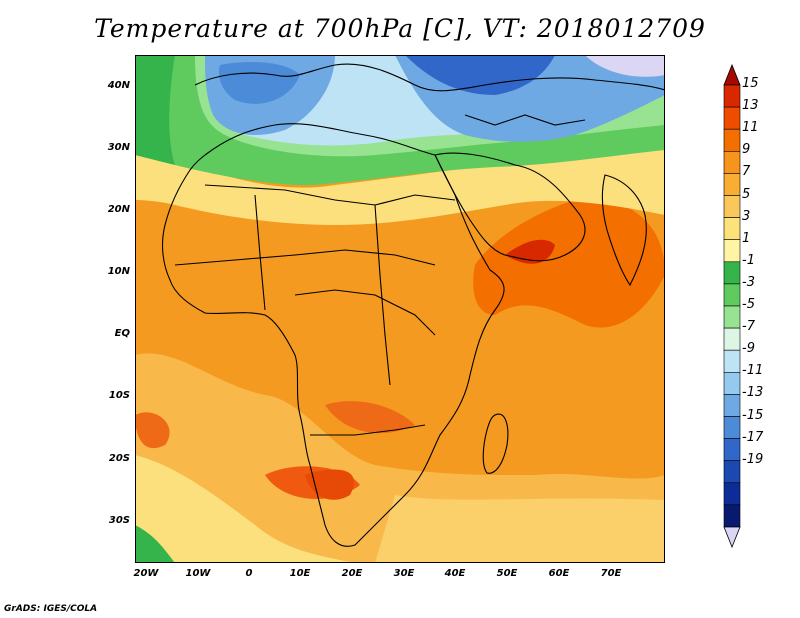 This screenshot has width=800, height=618. I want to click on colorbar-label: -11, so click(753, 371).